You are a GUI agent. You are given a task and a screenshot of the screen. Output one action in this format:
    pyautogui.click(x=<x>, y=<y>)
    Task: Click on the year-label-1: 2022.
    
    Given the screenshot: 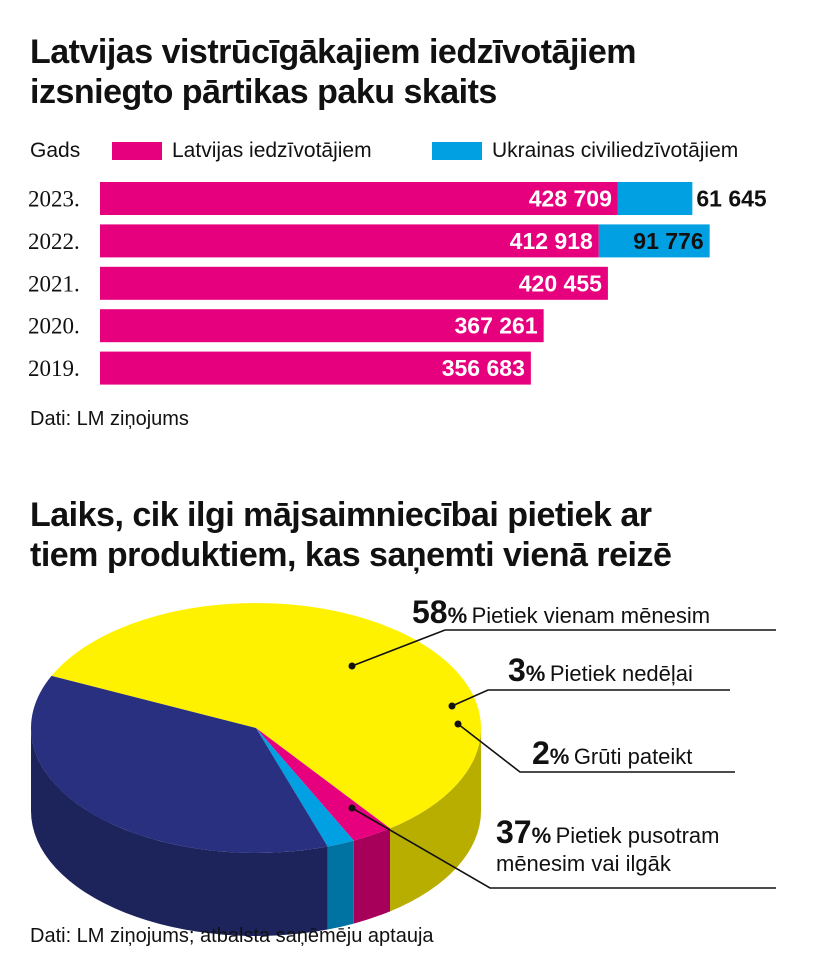 What is the action you would take?
    pyautogui.click(x=54, y=241)
    